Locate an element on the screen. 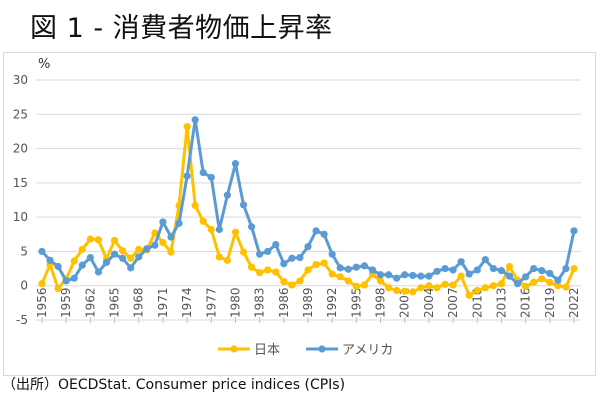 The height and width of the screenshot is (400, 600). x-tick-label: 1965 is located at coordinates (115, 302).